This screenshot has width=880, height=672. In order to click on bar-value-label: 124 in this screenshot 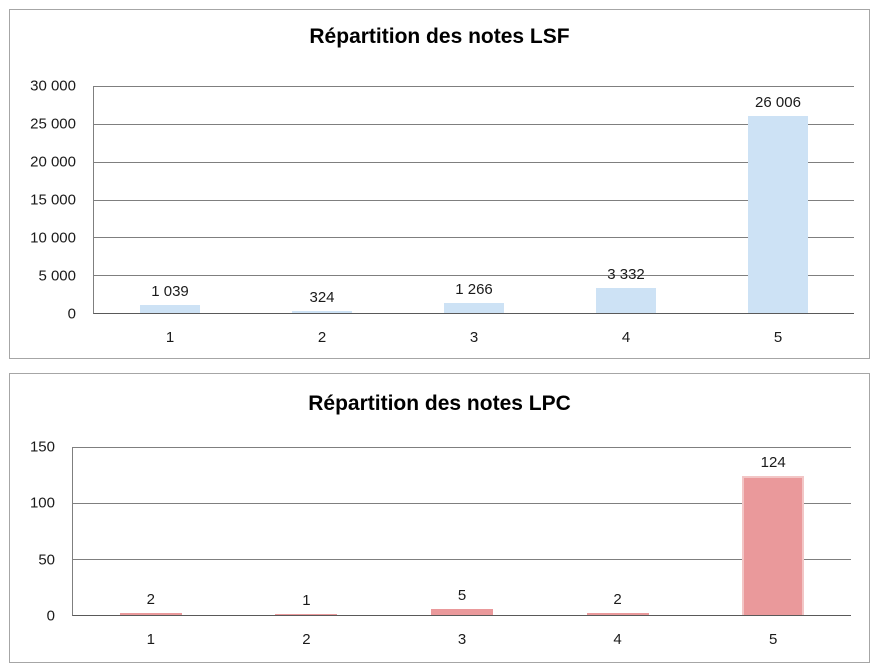, I will do `click(773, 463)`.